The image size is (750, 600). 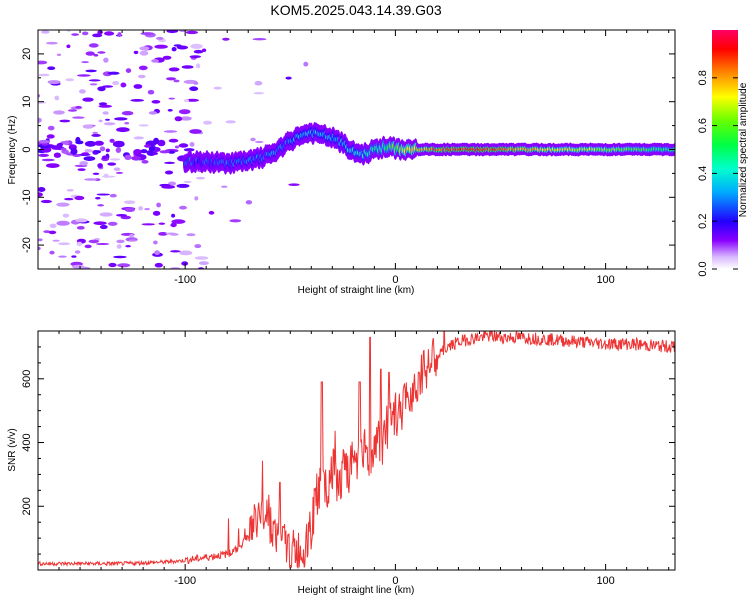 I want to click on colorbar-tick-label: 0.0, so click(x=703, y=268).